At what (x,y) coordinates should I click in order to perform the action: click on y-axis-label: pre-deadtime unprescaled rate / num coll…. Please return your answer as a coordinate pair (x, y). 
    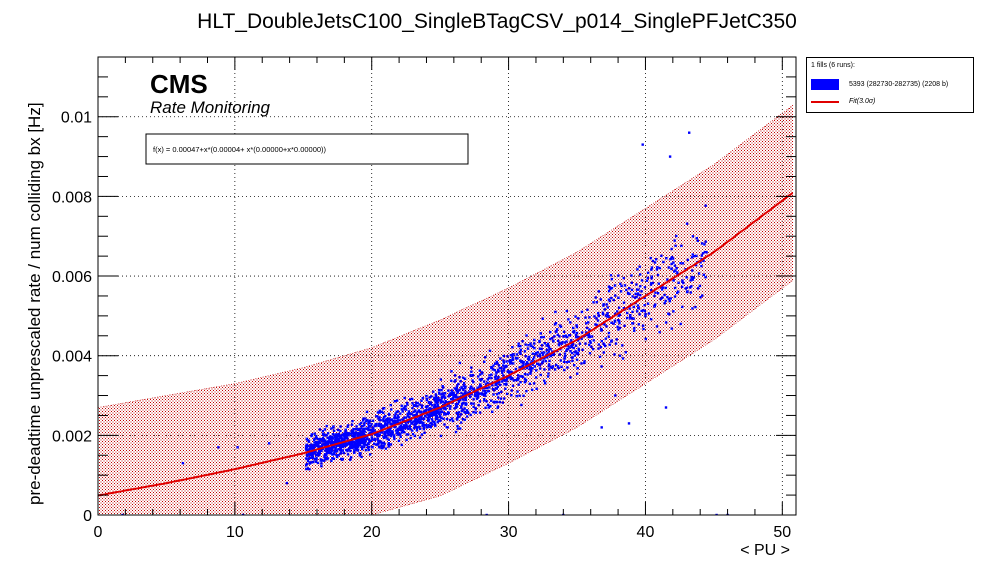
    Looking at the image, I should click on (34, 303).